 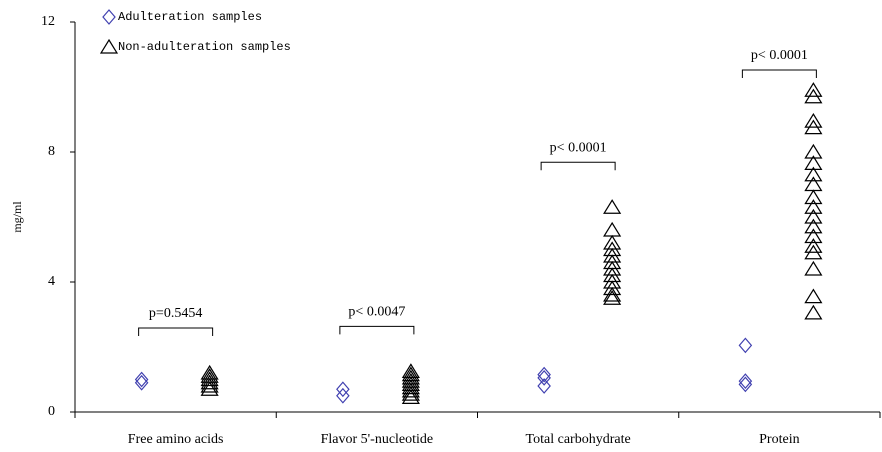 What do you see at coordinates (176, 439) in the screenshot?
I see `x-tick-label: Free amino acids` at bounding box center [176, 439].